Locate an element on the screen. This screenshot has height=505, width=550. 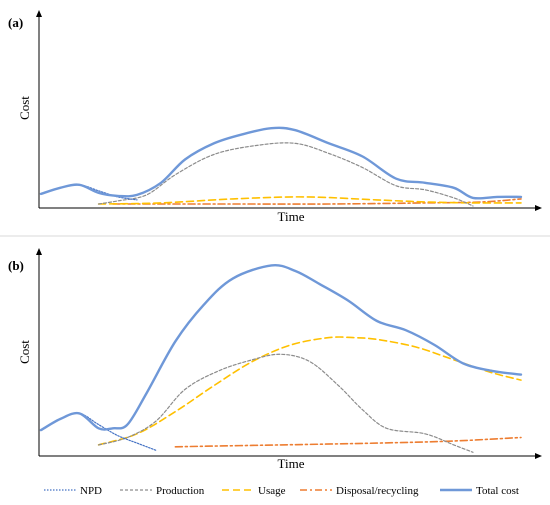
panel-a-usage-line is located at coordinates (309, 200).